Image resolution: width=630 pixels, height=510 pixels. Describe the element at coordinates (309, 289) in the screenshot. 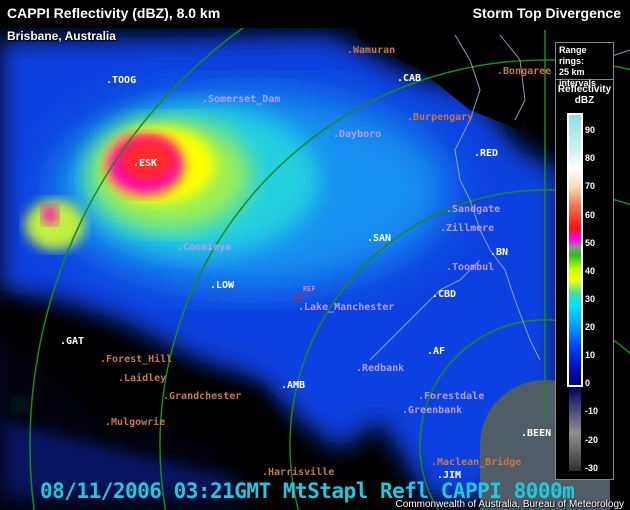

I see `ref-label: REF` at that location.